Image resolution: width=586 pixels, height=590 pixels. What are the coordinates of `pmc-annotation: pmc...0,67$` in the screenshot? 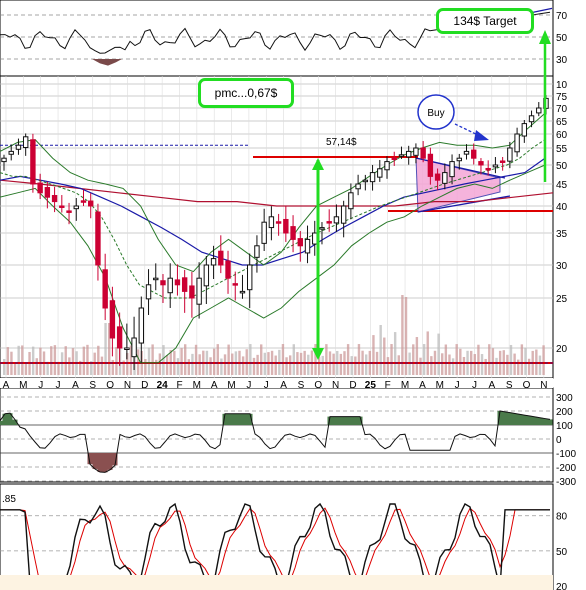 It's located at (246, 93).